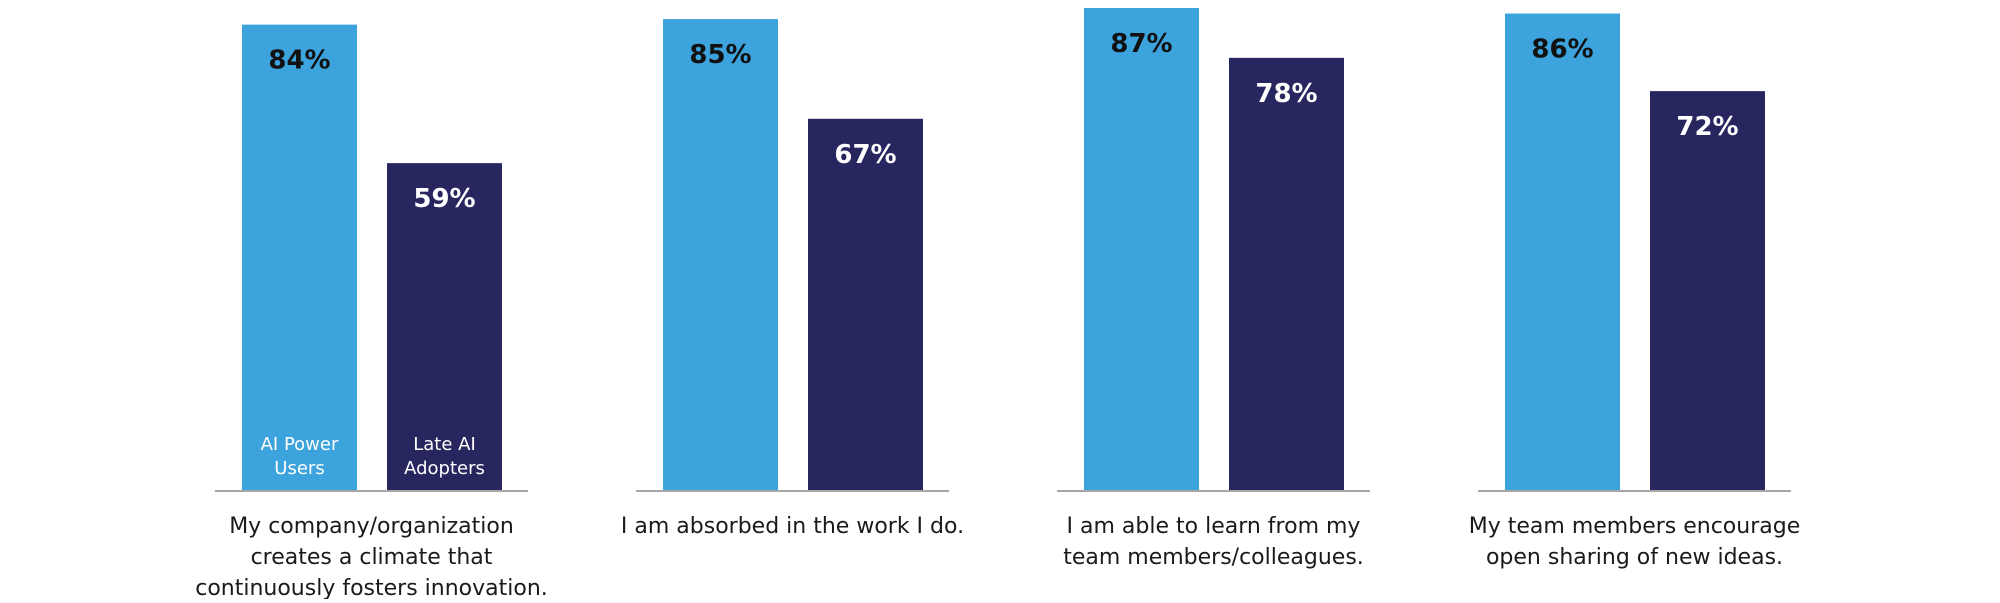  I want to click on category-label: My team members encourage, so click(1634, 526).